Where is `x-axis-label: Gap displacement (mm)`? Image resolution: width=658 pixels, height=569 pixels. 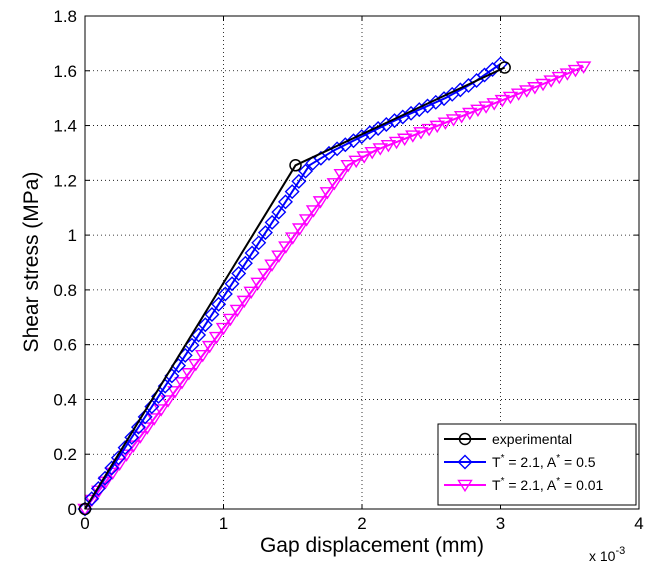
x-axis-label: Gap displacement (mm) is located at coordinates (372, 545).